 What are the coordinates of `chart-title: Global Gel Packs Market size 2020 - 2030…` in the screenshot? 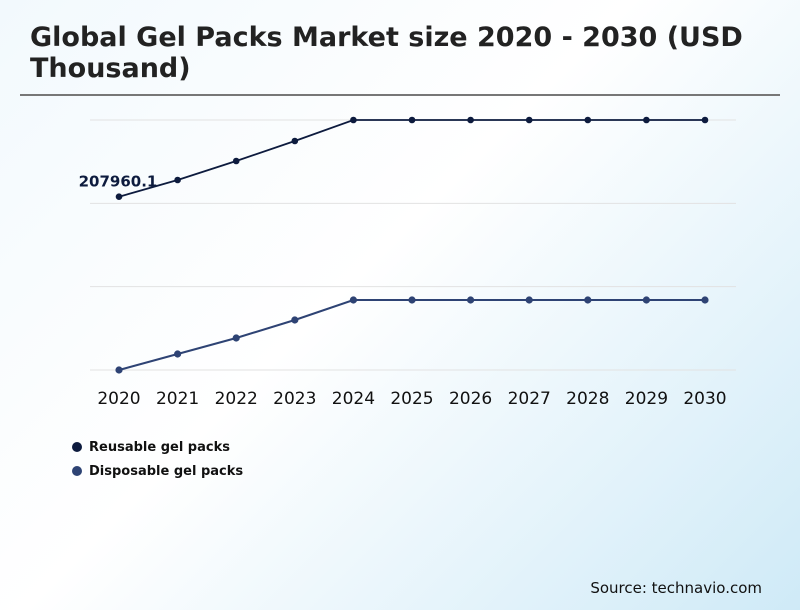 It's located at (386, 53).